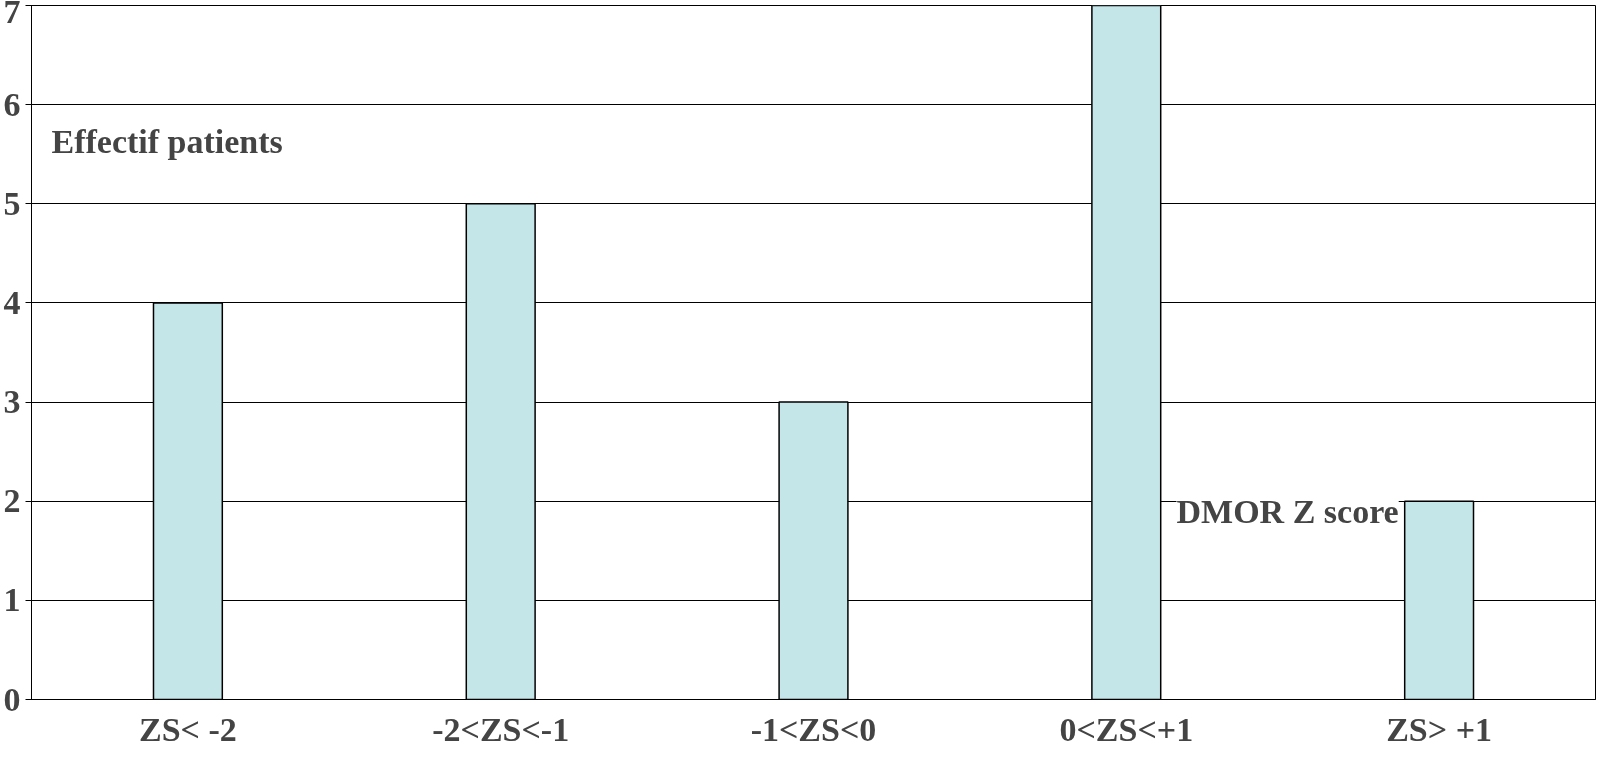  Describe the element at coordinates (12, 600) in the screenshot. I see `y-tick-label: 1` at that location.